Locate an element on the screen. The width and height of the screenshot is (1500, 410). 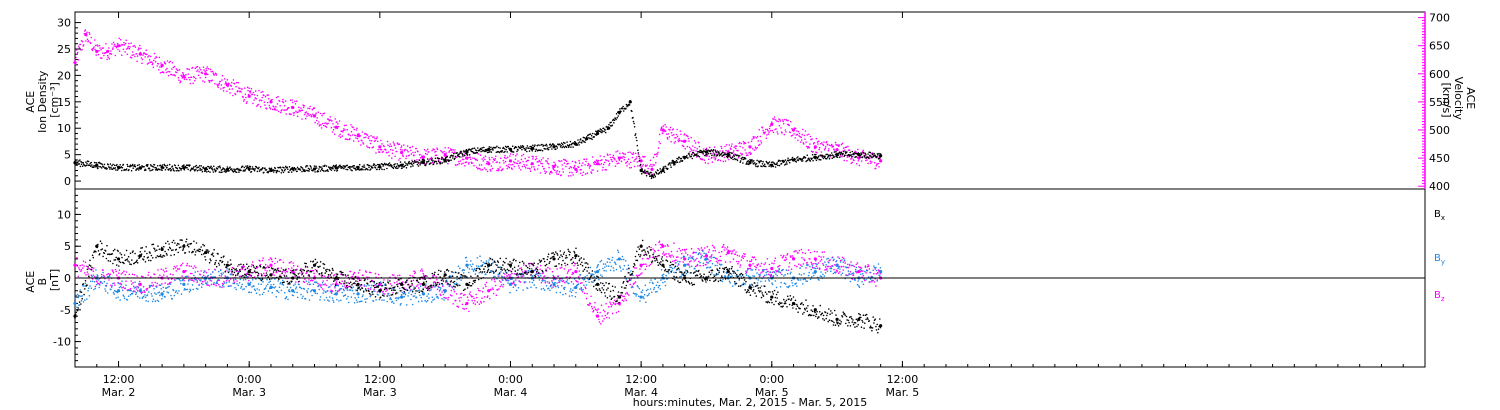
top-right-ytick-label: 400 is located at coordinates (1439, 186).